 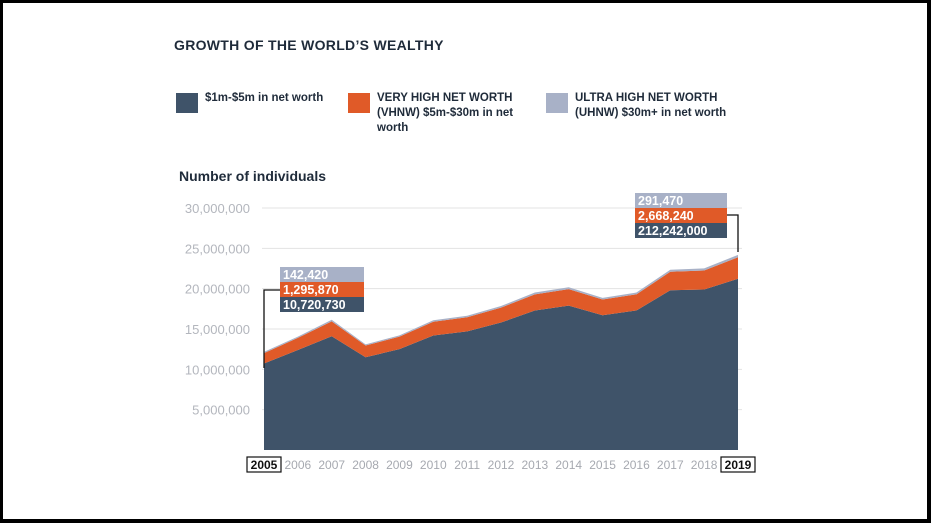 I want to click on x-tick-label: 2011, so click(x=467, y=465).